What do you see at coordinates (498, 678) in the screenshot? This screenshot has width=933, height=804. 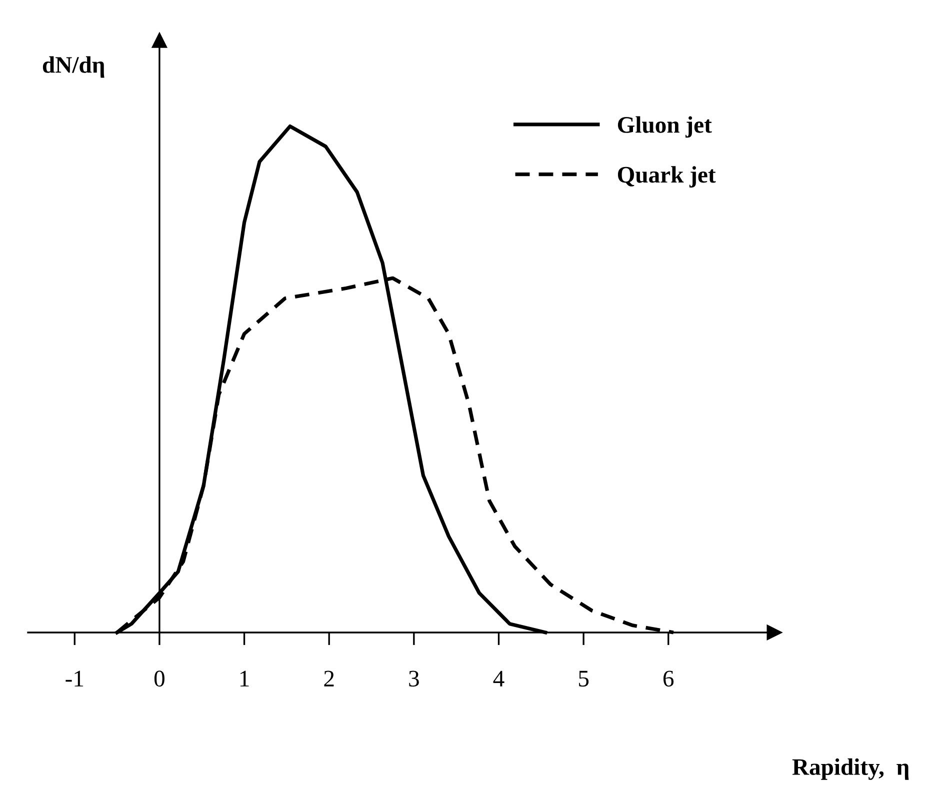 I see `x-tick-label: 4` at bounding box center [498, 678].